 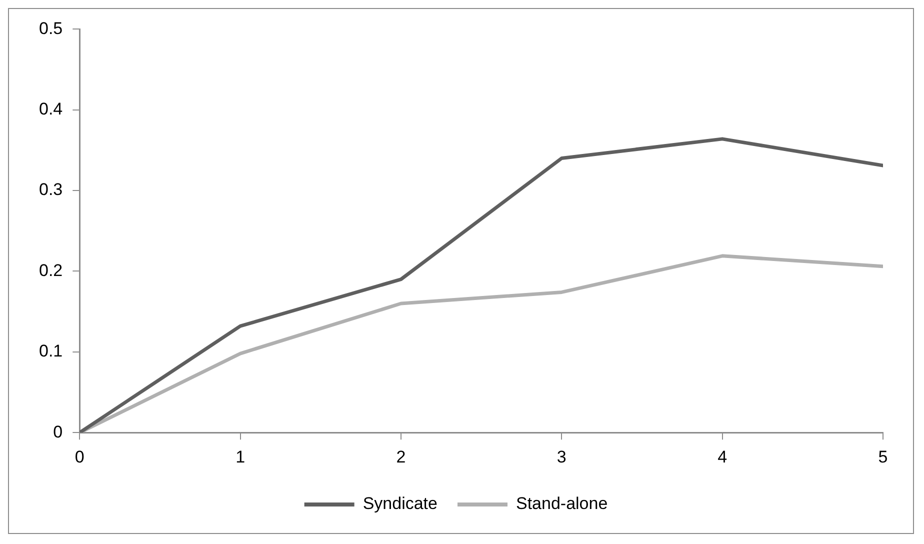 I want to click on y-tick-label: 0, so click(x=58, y=432).